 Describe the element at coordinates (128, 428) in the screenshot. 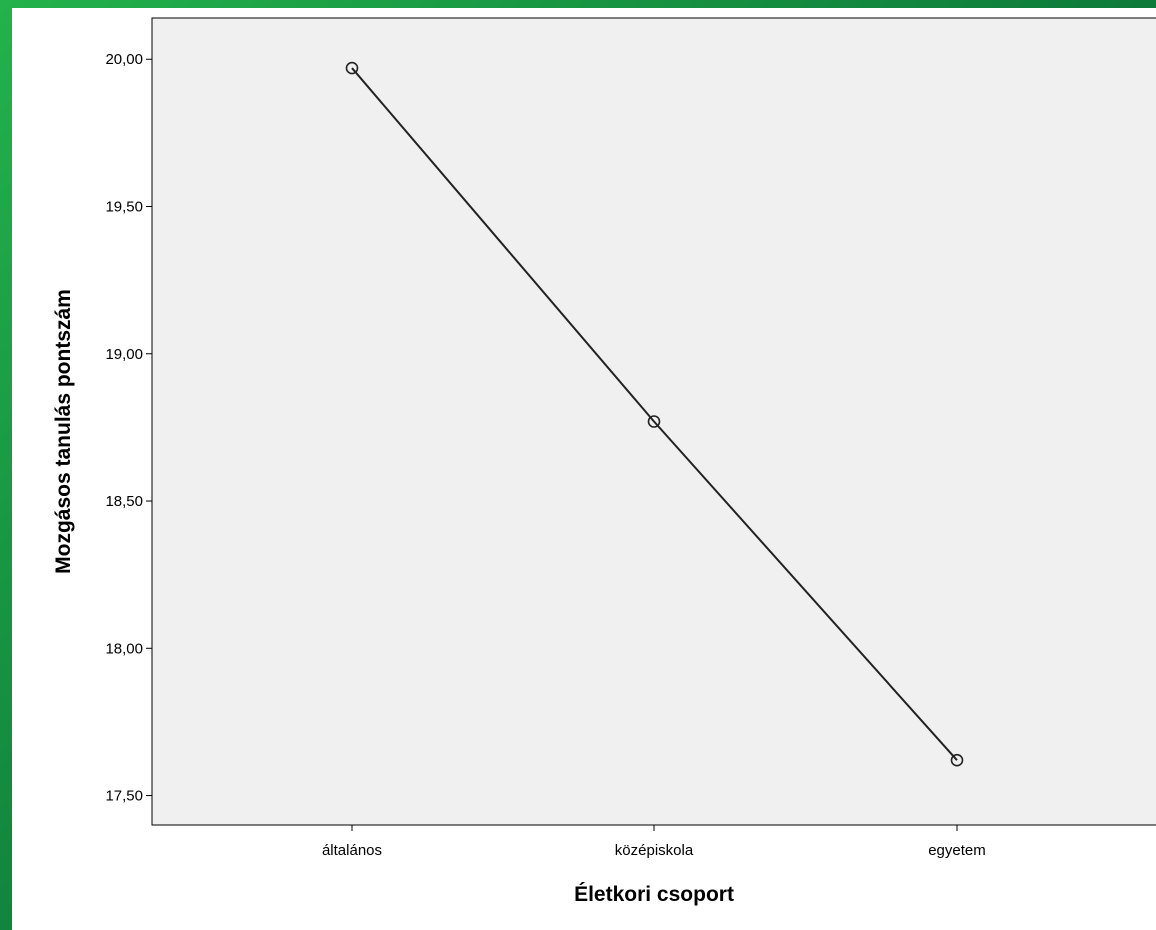

I see `y-axis: 17,50 18,00 18,50 19,00 19,50 20,00` at that location.